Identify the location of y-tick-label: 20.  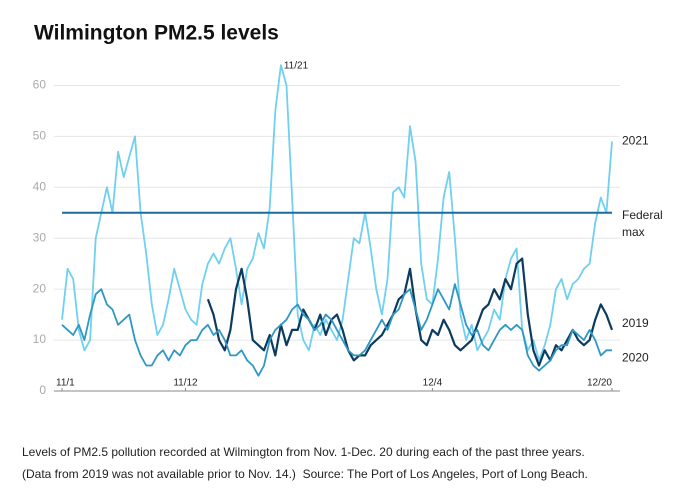
(40, 288).